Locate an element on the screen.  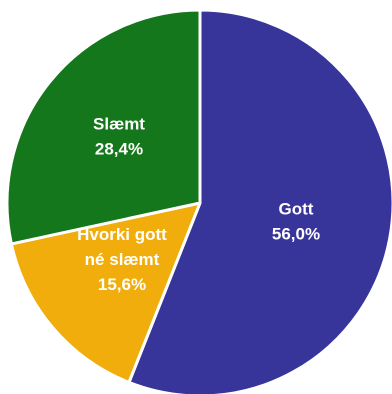
pie-slice-label-0: Gott 56,0% is located at coordinates (296, 222).